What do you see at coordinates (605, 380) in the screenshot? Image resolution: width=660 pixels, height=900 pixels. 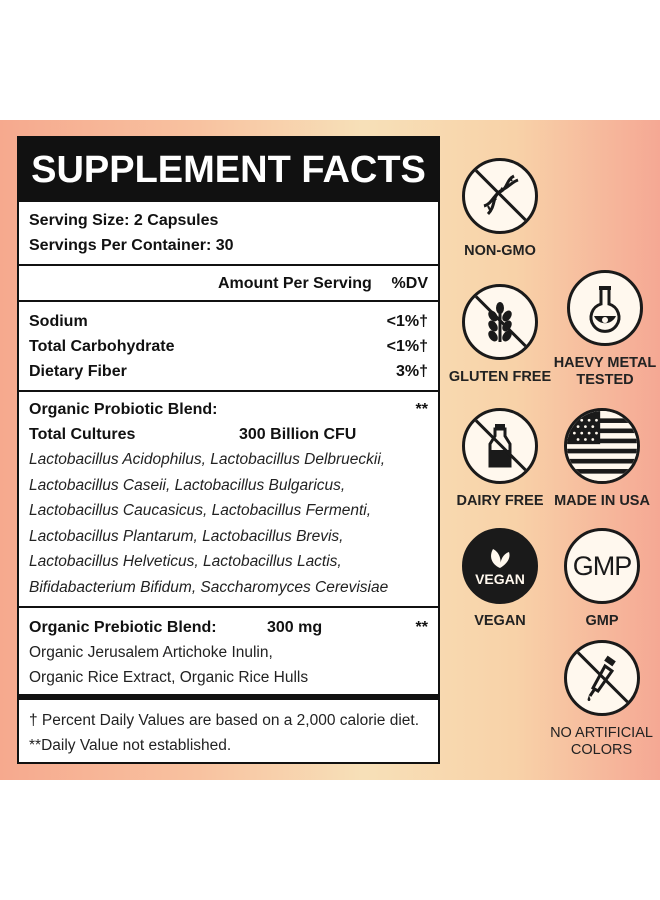 I see `badge-label: TESTED` at bounding box center [605, 380].